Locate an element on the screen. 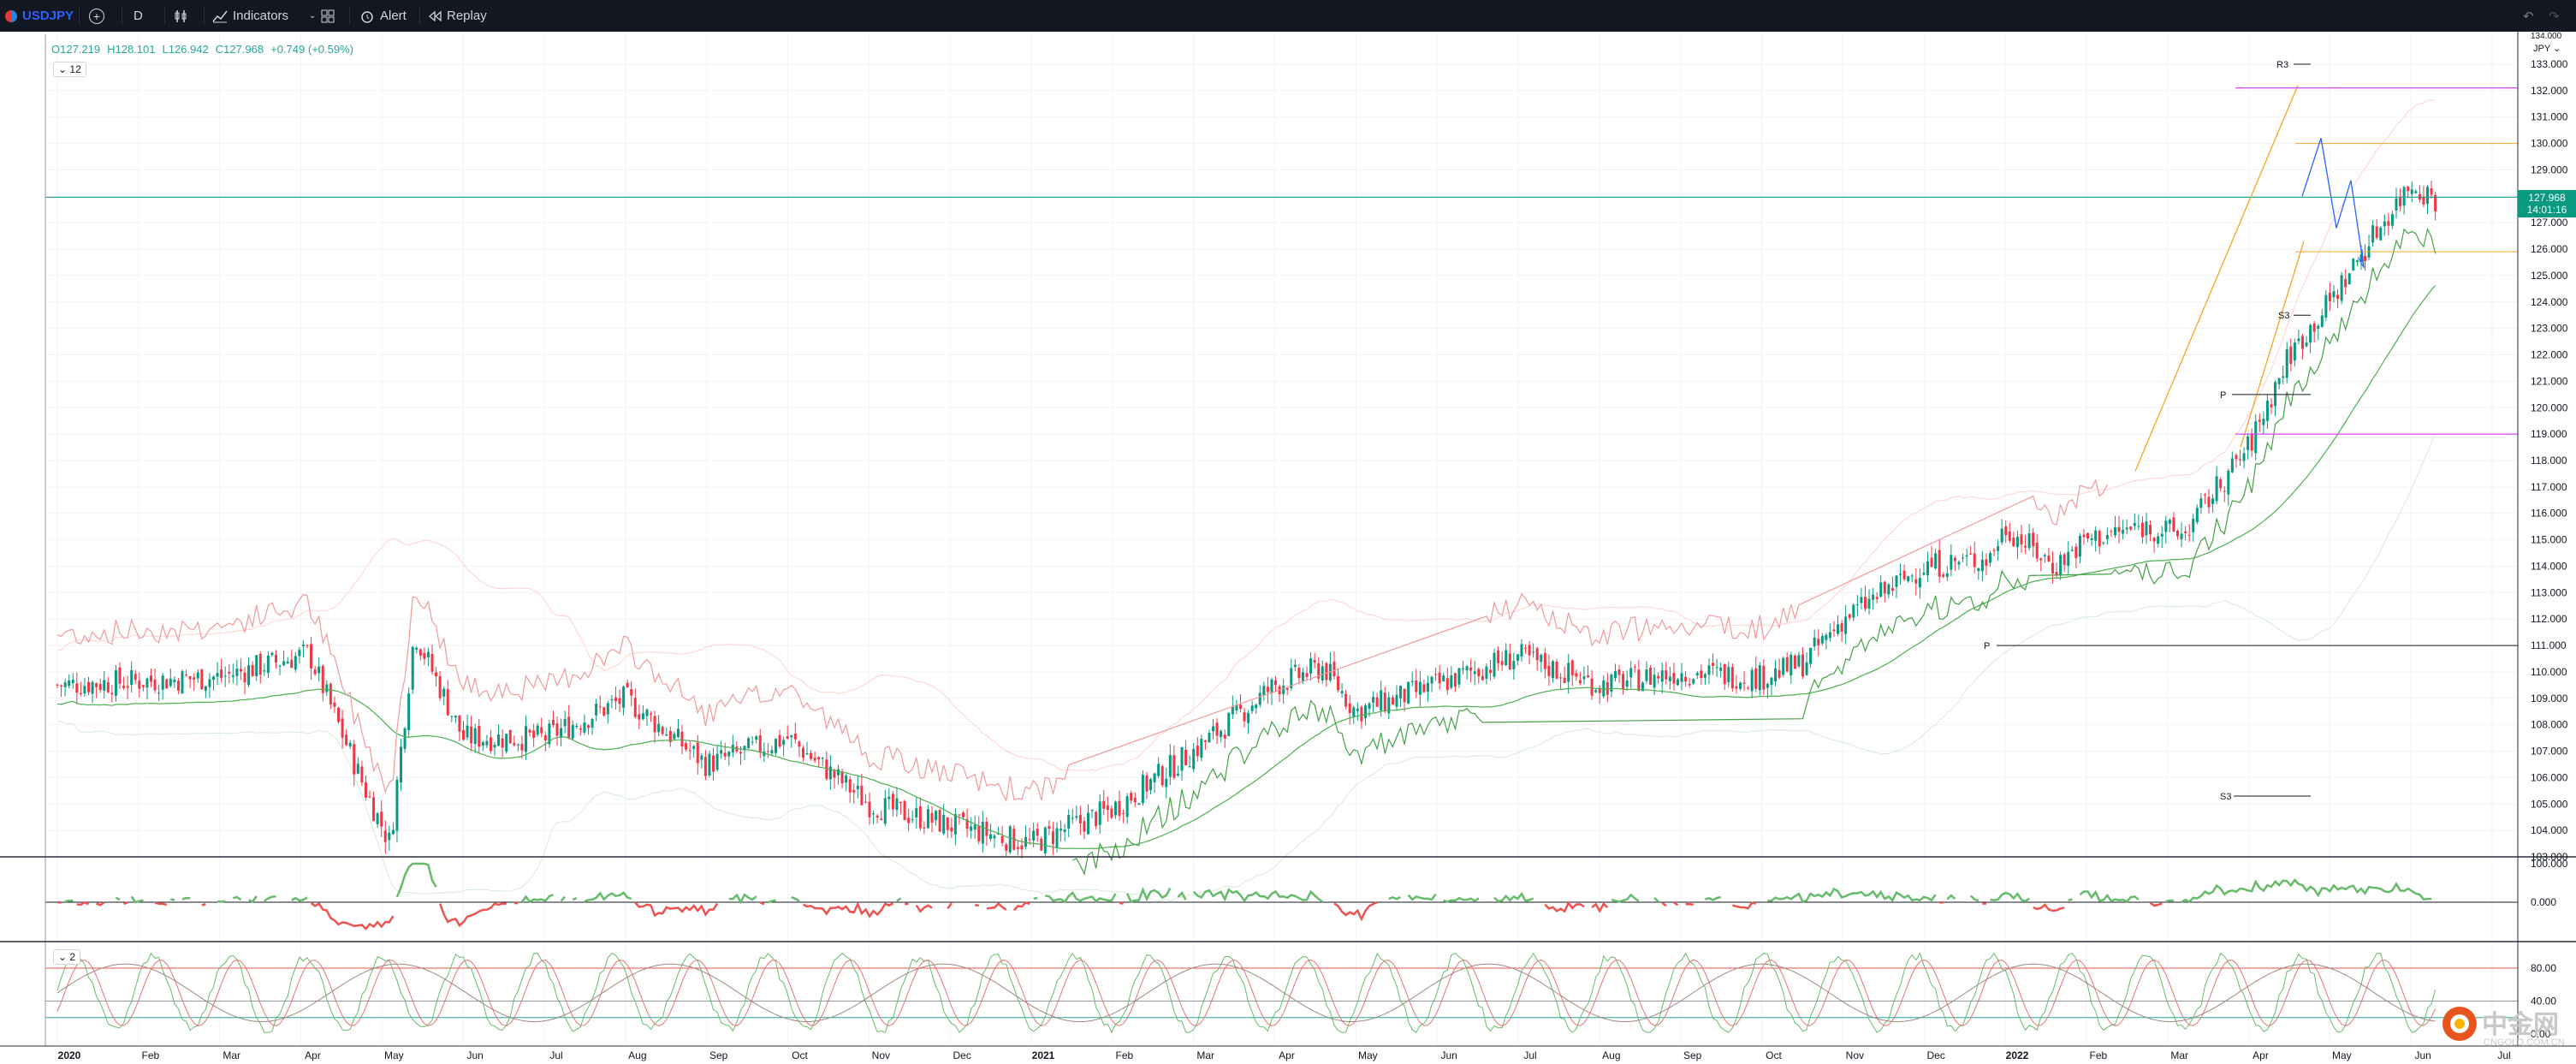 This screenshot has height=1064, width=2576. symbol-search: USDJPY is located at coordinates (39, 16).